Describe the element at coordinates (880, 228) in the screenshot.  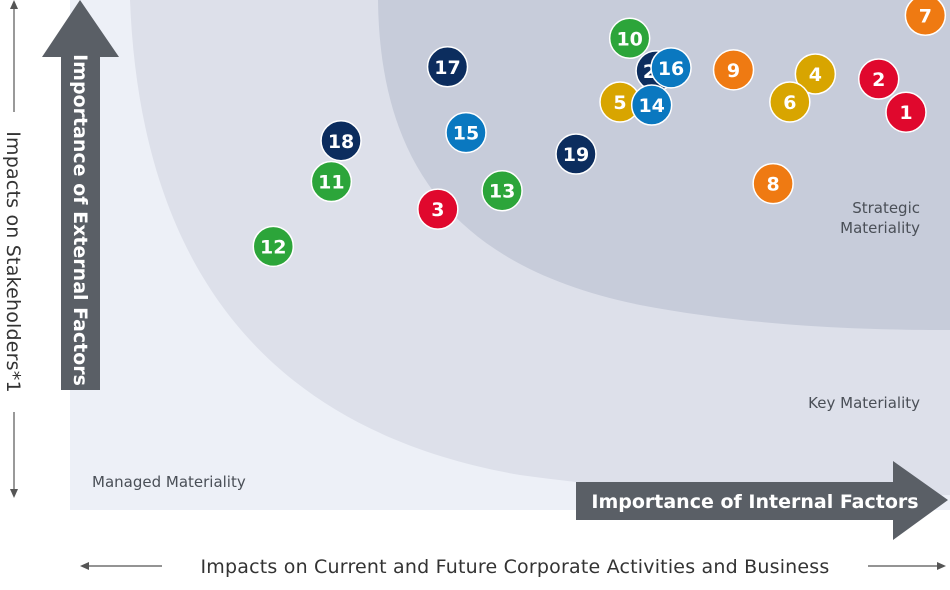
I see `zone-label-strategic-line-2: Materiality` at that location.